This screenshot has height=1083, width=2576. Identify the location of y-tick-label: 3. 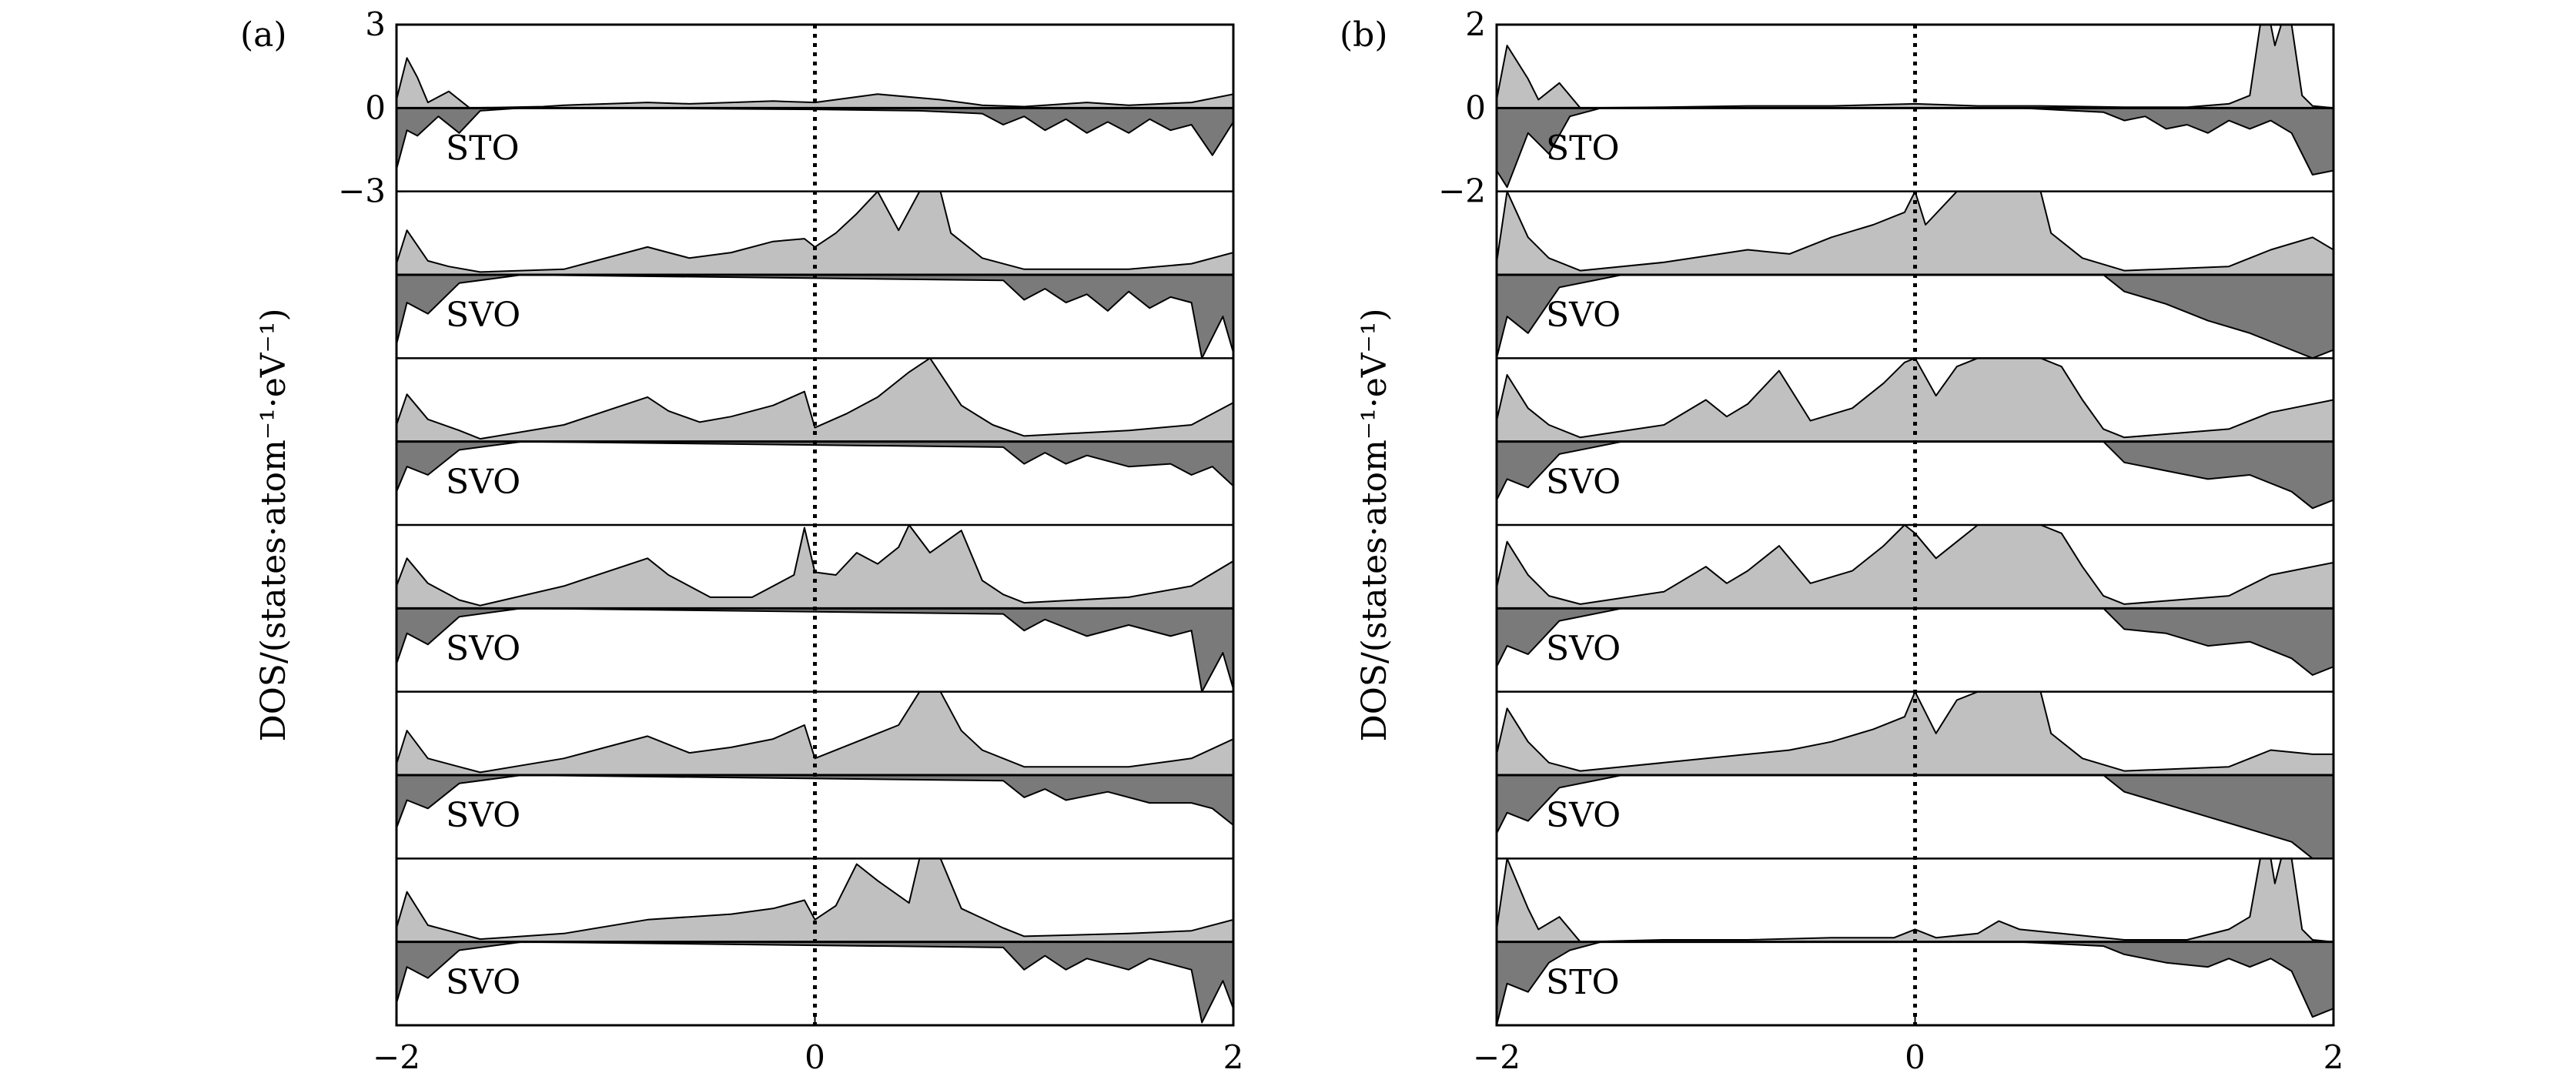
(376, 24).